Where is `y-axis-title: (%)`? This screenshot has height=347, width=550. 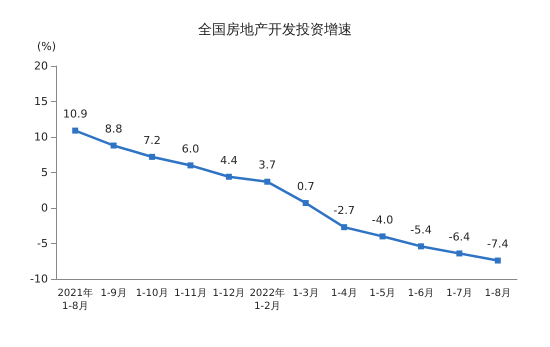
y-axis-title: (%) is located at coordinates (46, 46).